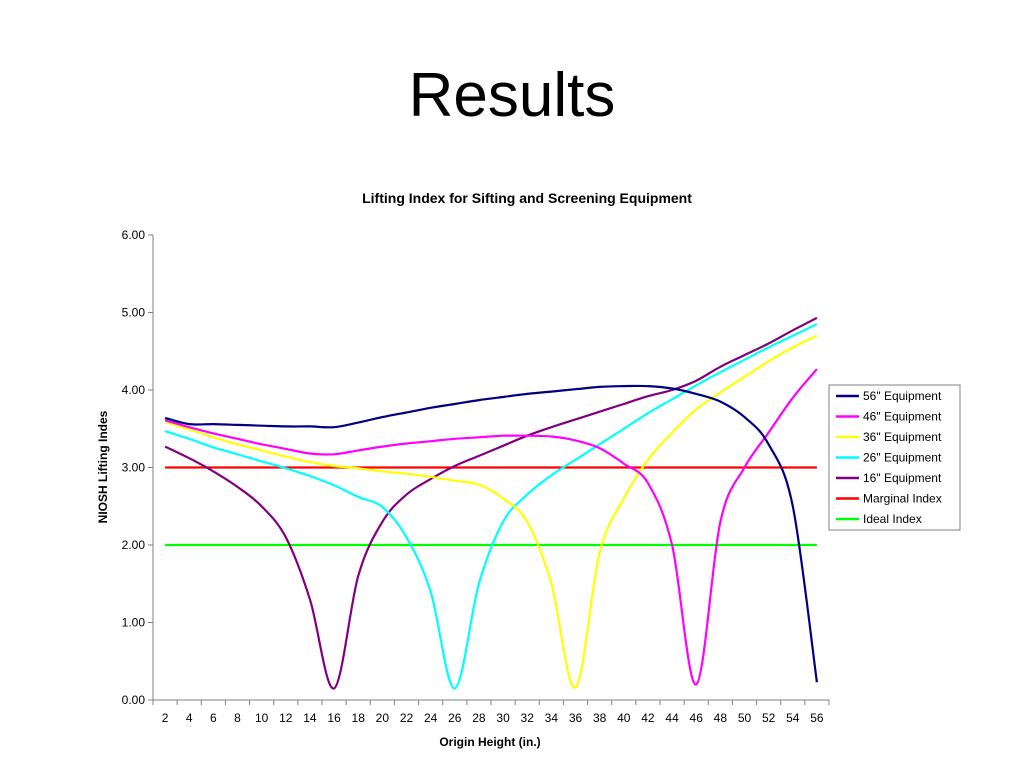 The image size is (1024, 768). What do you see at coordinates (286, 718) in the screenshot?
I see `x-tick-label: 12` at bounding box center [286, 718].